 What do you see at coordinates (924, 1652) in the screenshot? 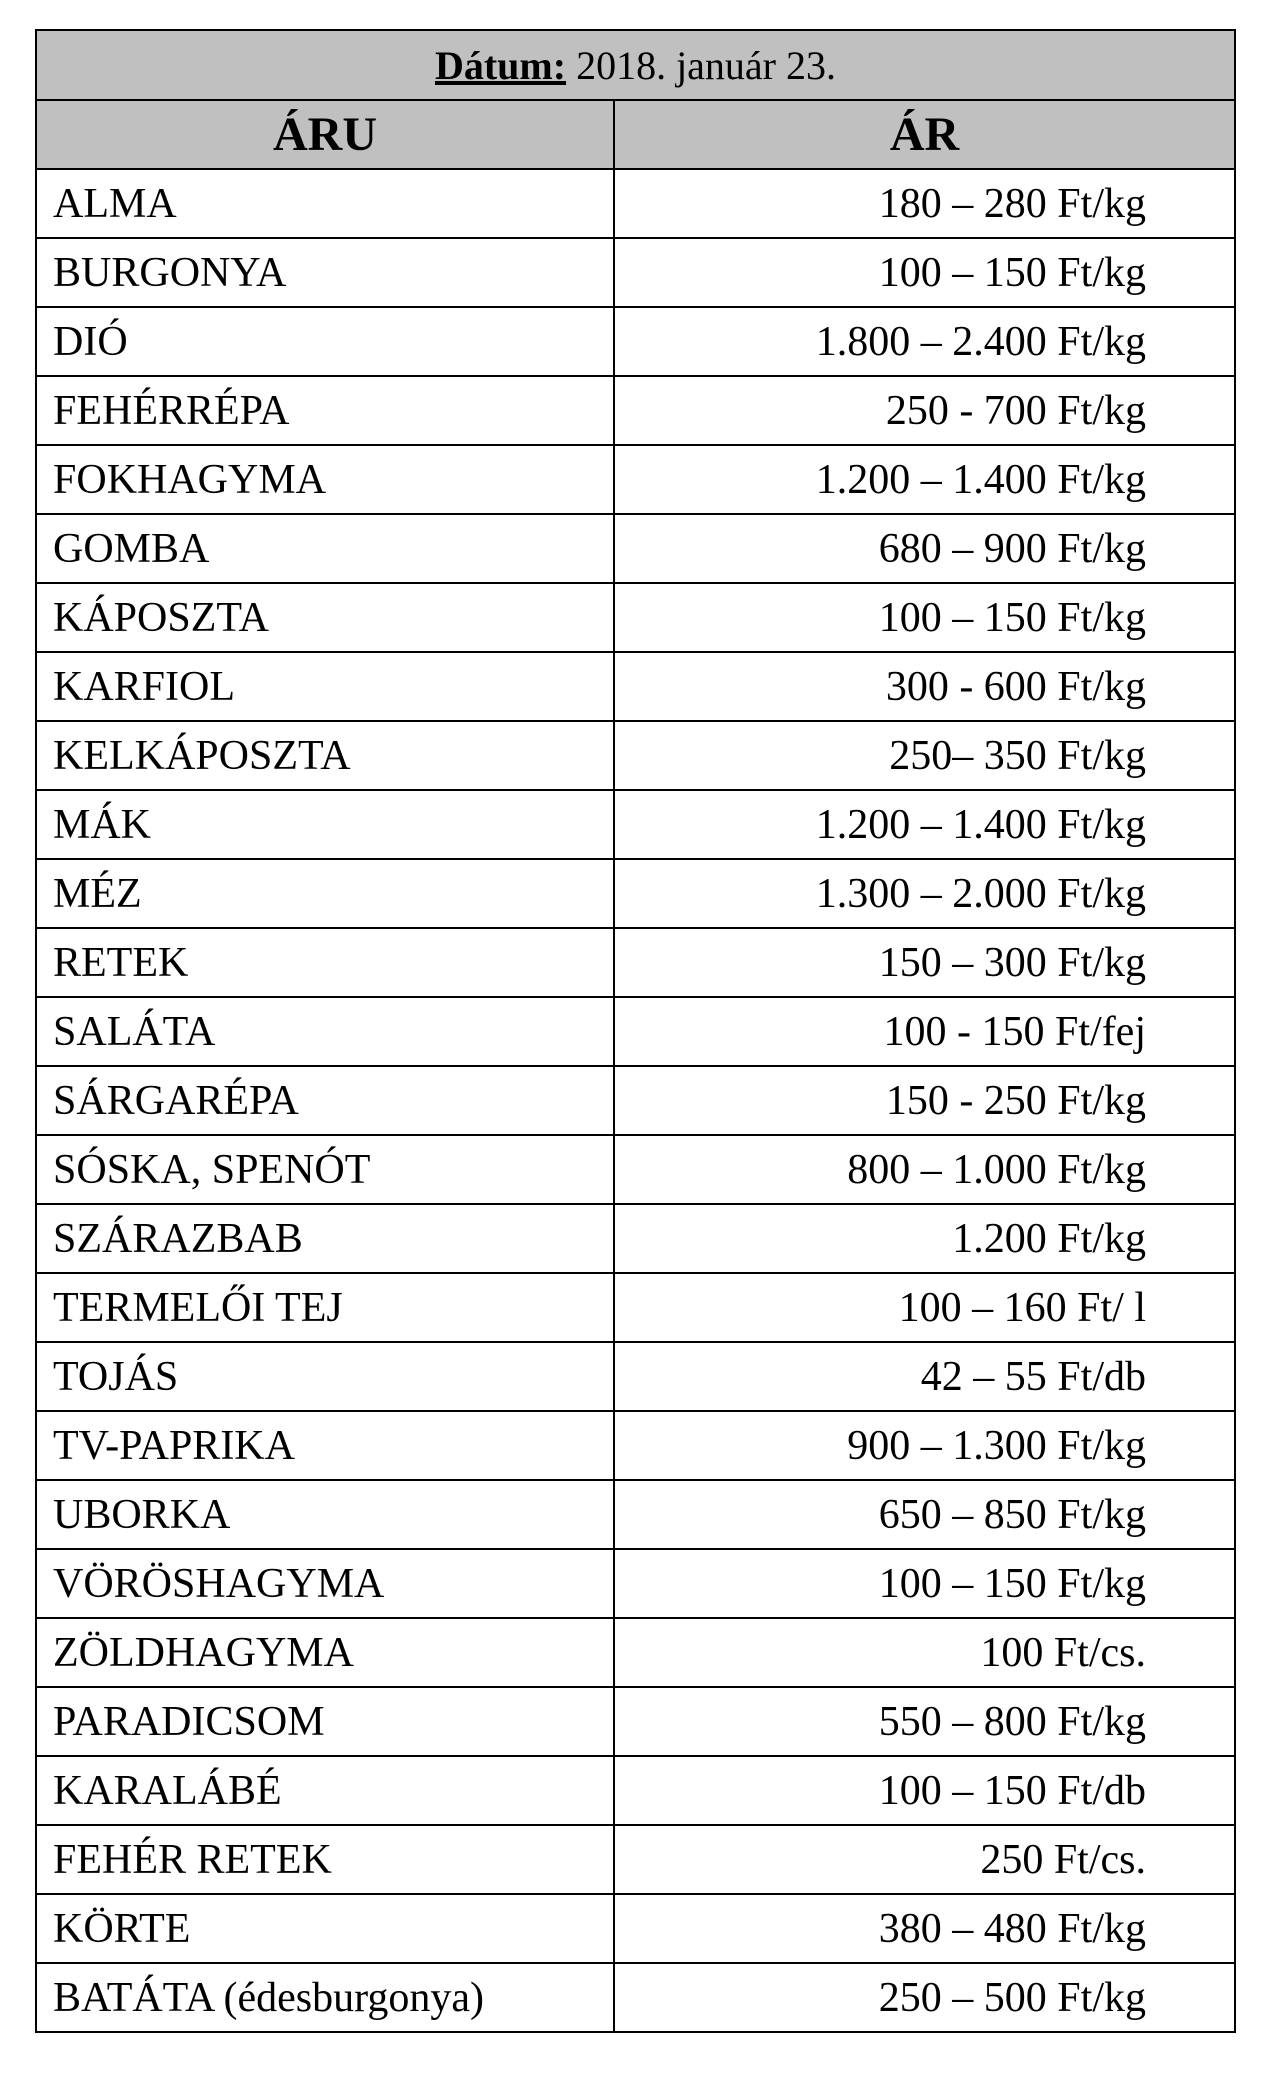
I see `product-price: 100 Ft/cs.` at bounding box center [924, 1652].